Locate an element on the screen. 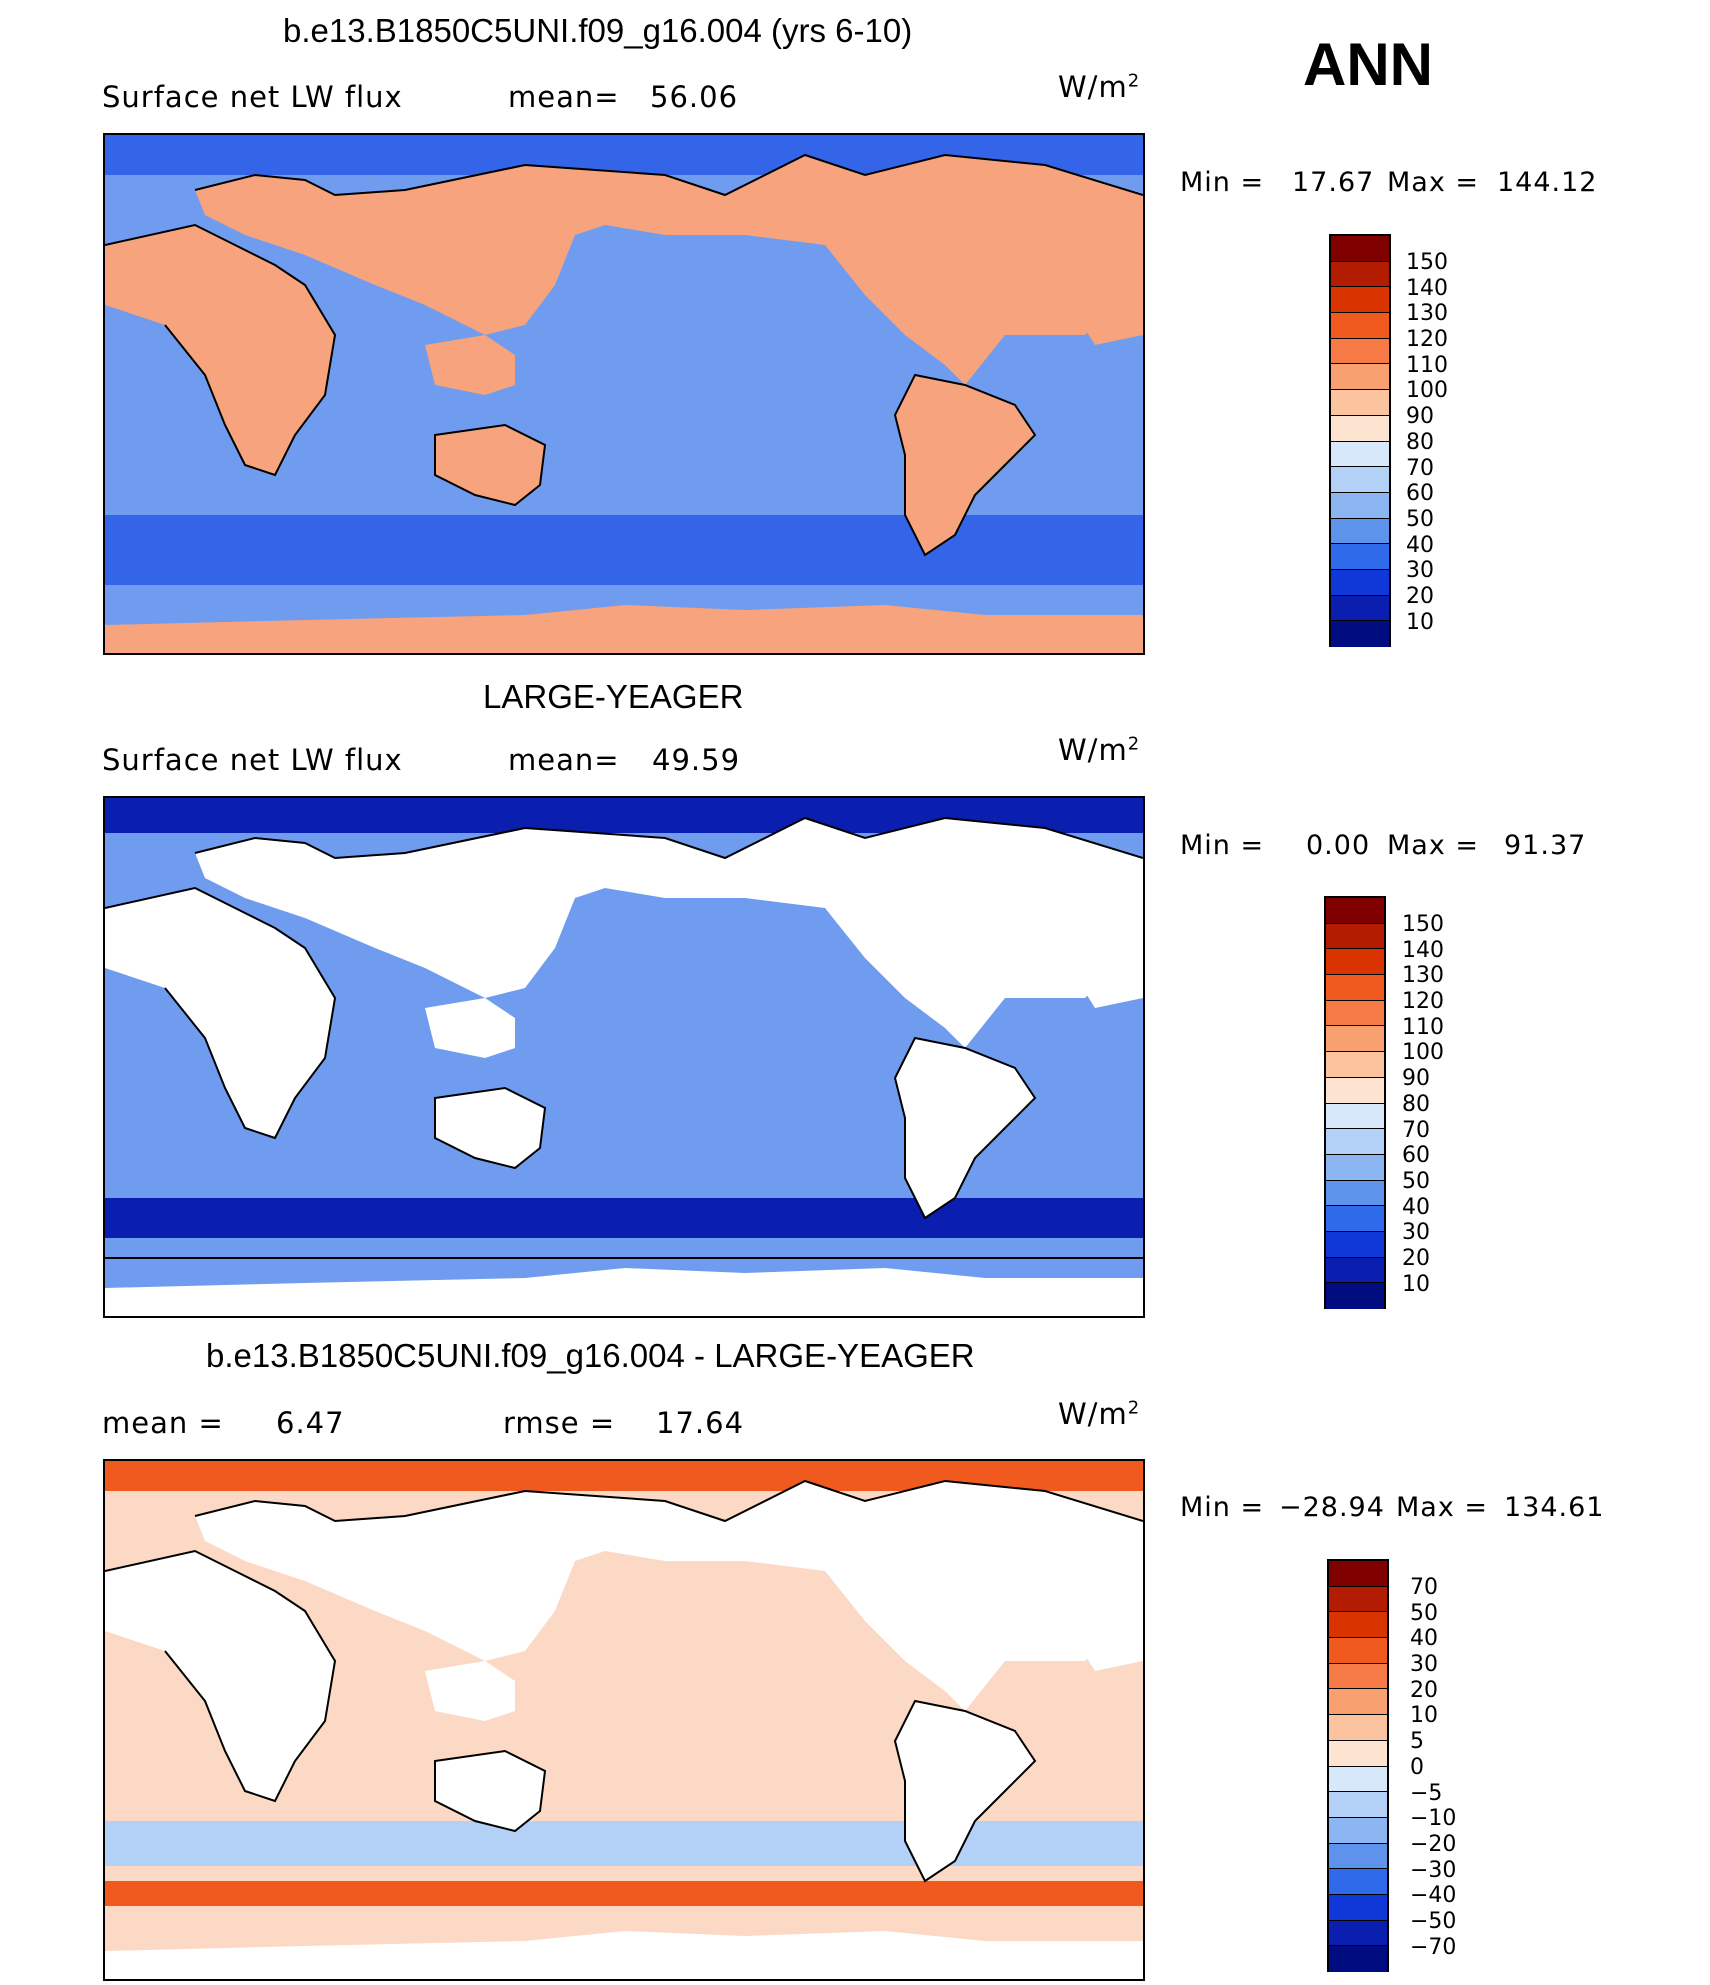  panel-2-min-value: 0.00 is located at coordinates (1338, 845).